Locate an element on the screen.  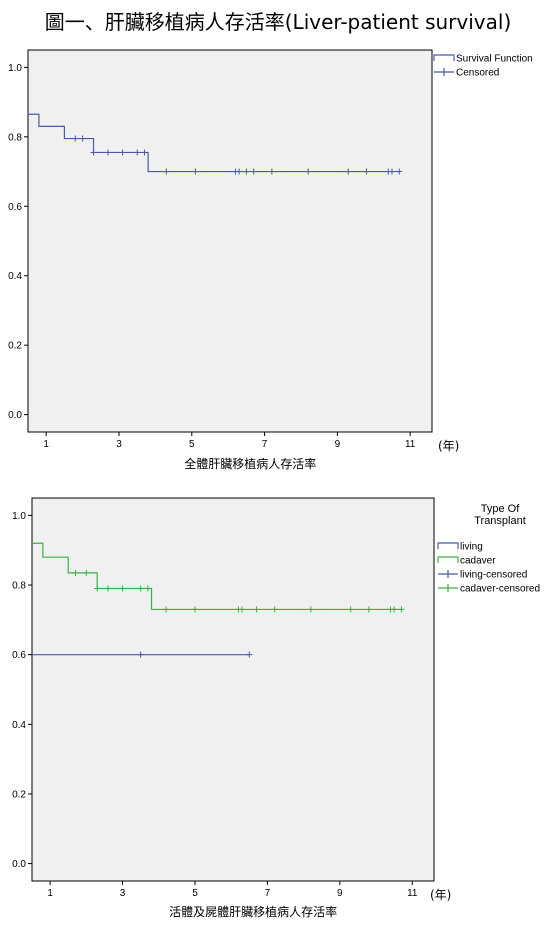
legend-entry-label: Censored is located at coordinates (477, 73).